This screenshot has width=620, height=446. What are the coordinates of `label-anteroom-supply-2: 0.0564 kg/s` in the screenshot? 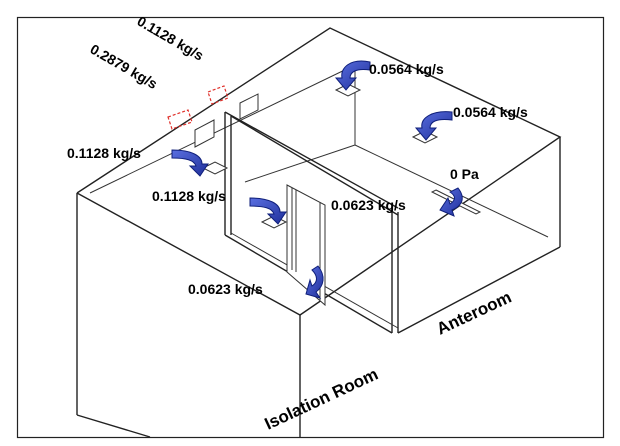 It's located at (490, 112).